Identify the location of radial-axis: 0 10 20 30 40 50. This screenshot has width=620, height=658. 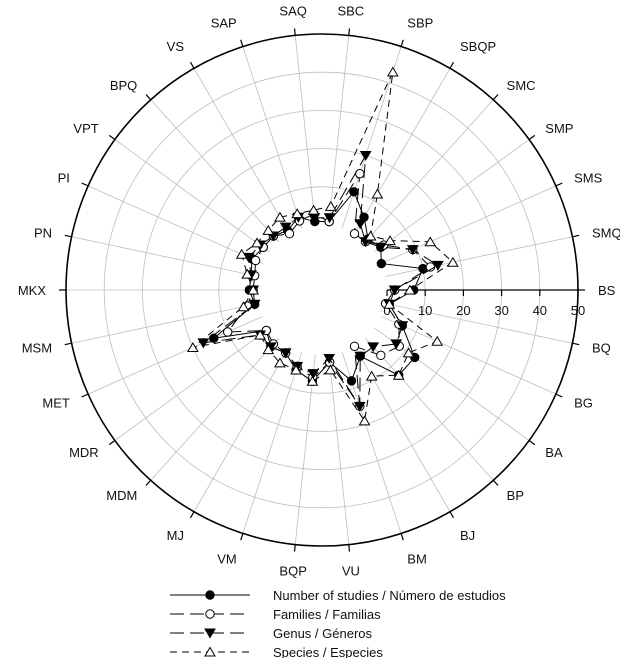
(484, 303).